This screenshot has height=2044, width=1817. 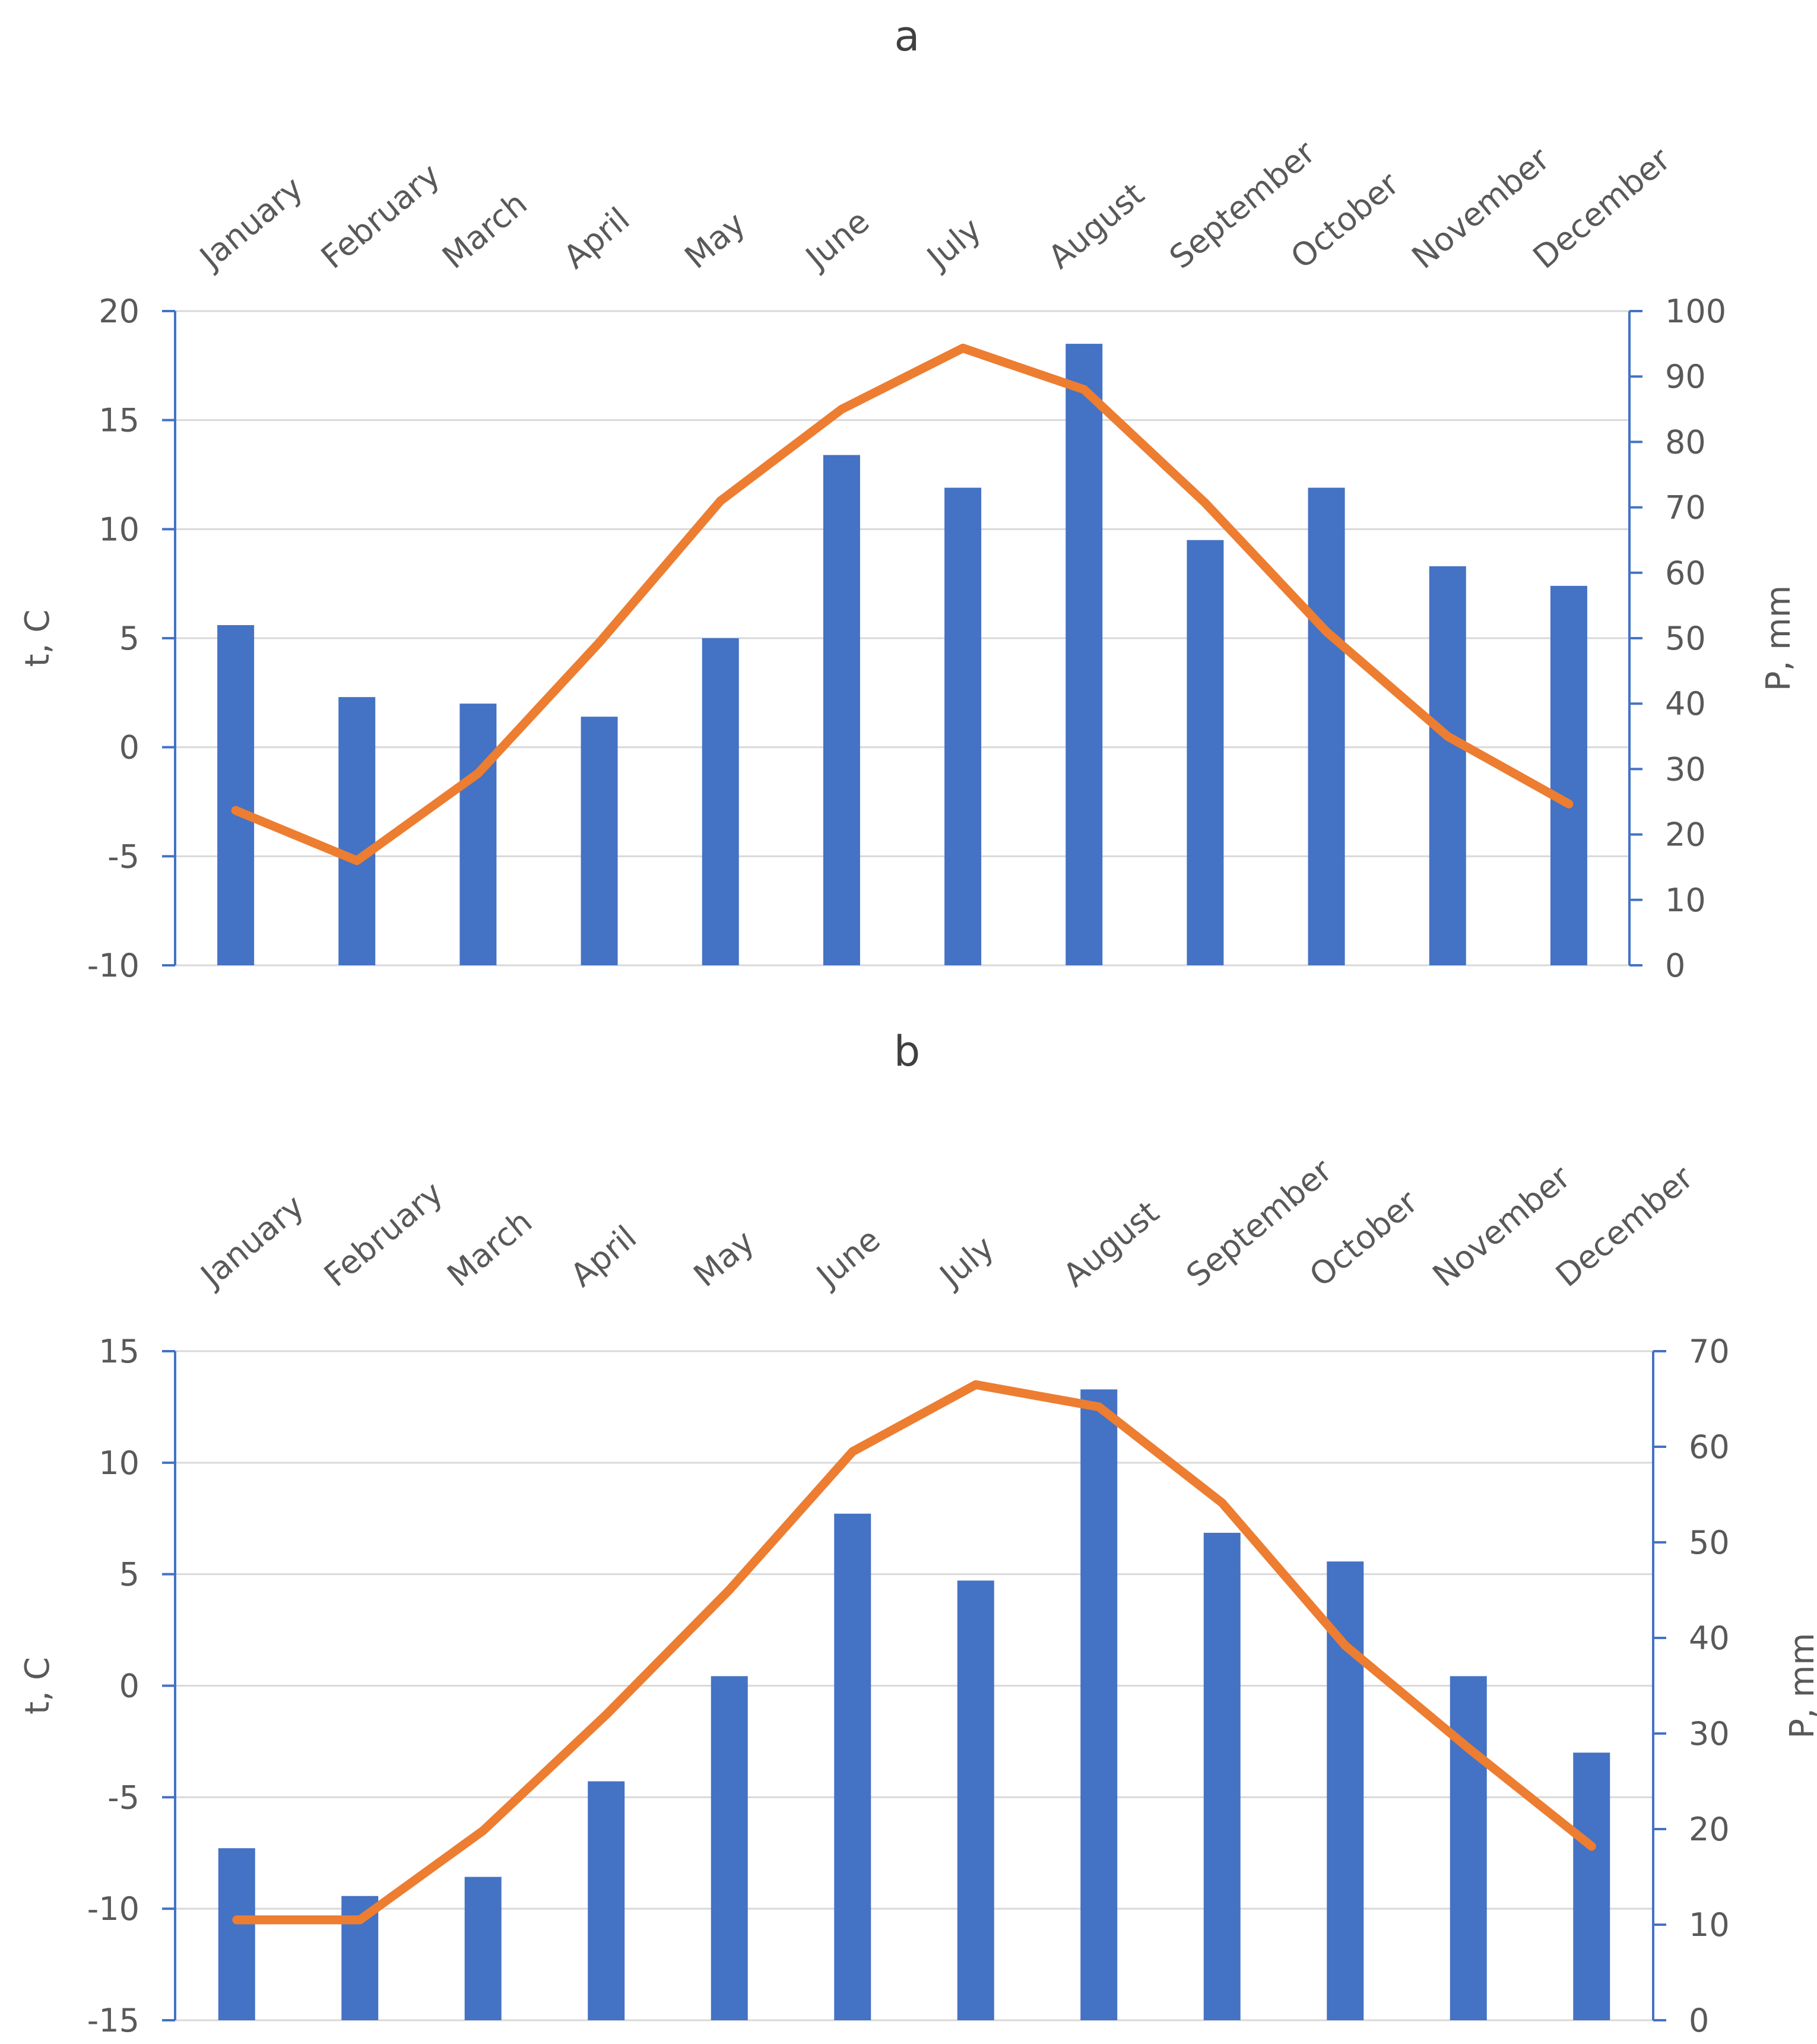 I want to click on right-tick-label: 100, so click(x=1695, y=311).